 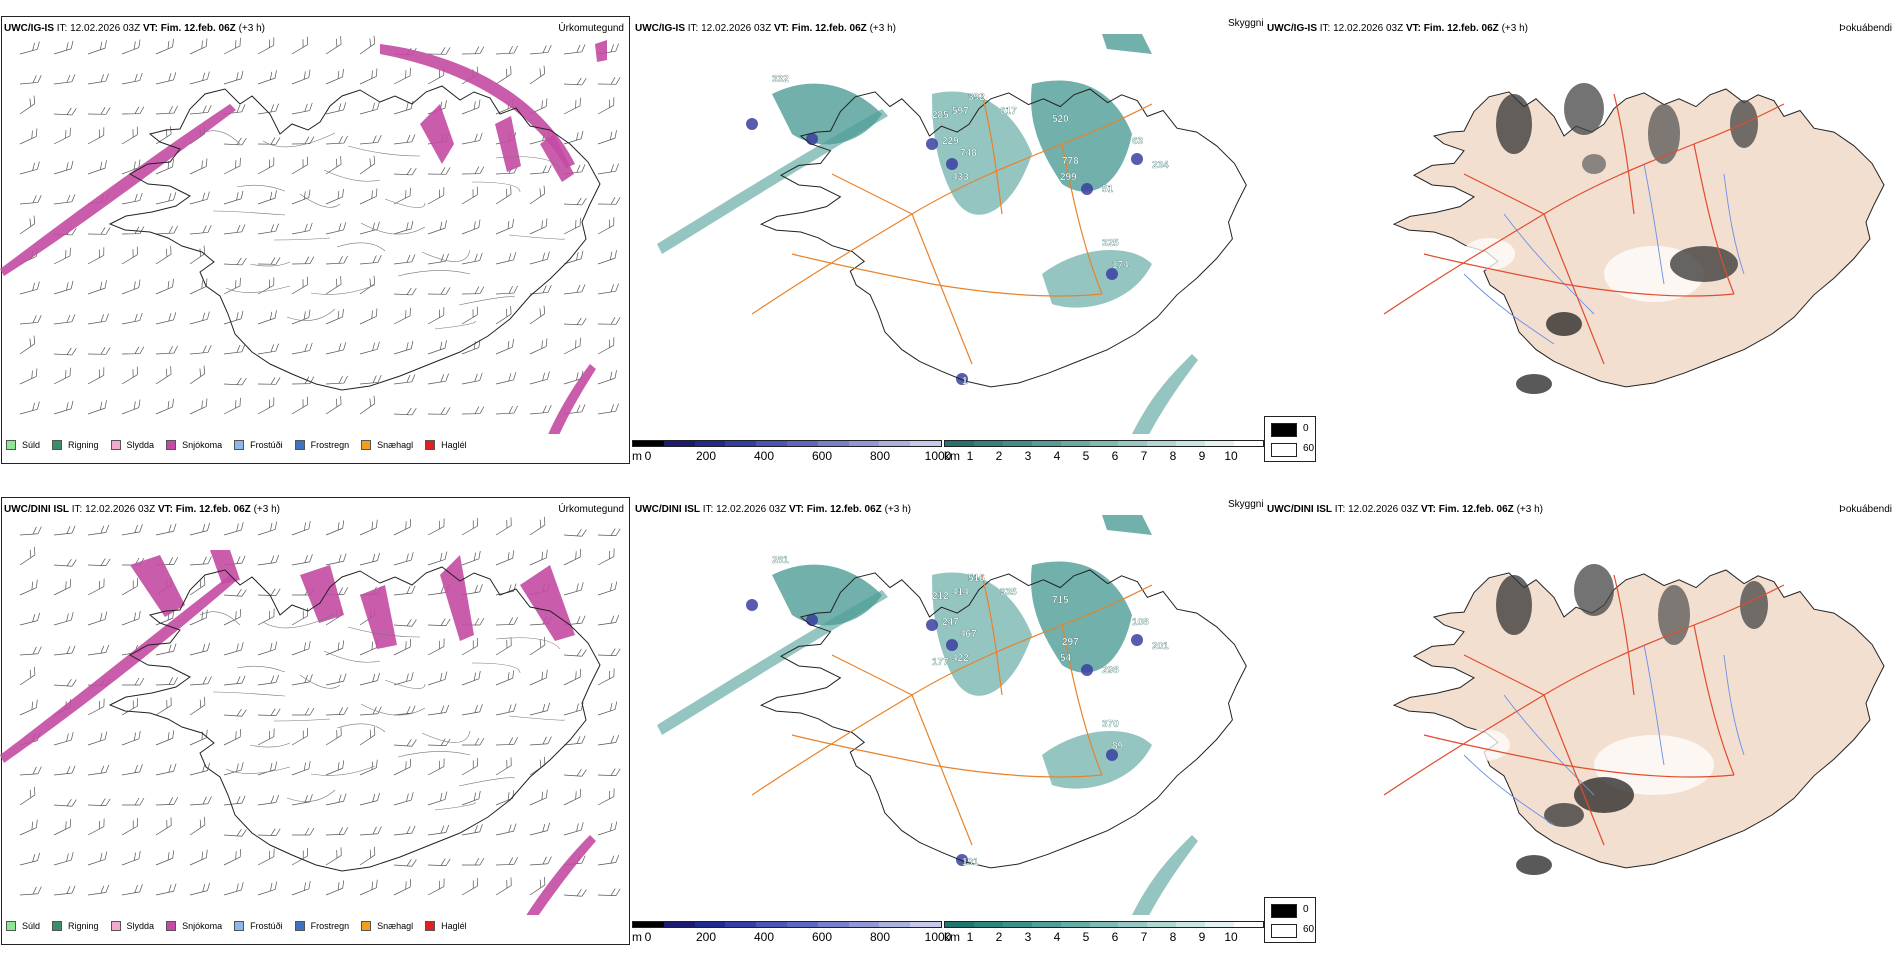 I want to click on fog-high-label: 0, so click(x=1306, y=909).